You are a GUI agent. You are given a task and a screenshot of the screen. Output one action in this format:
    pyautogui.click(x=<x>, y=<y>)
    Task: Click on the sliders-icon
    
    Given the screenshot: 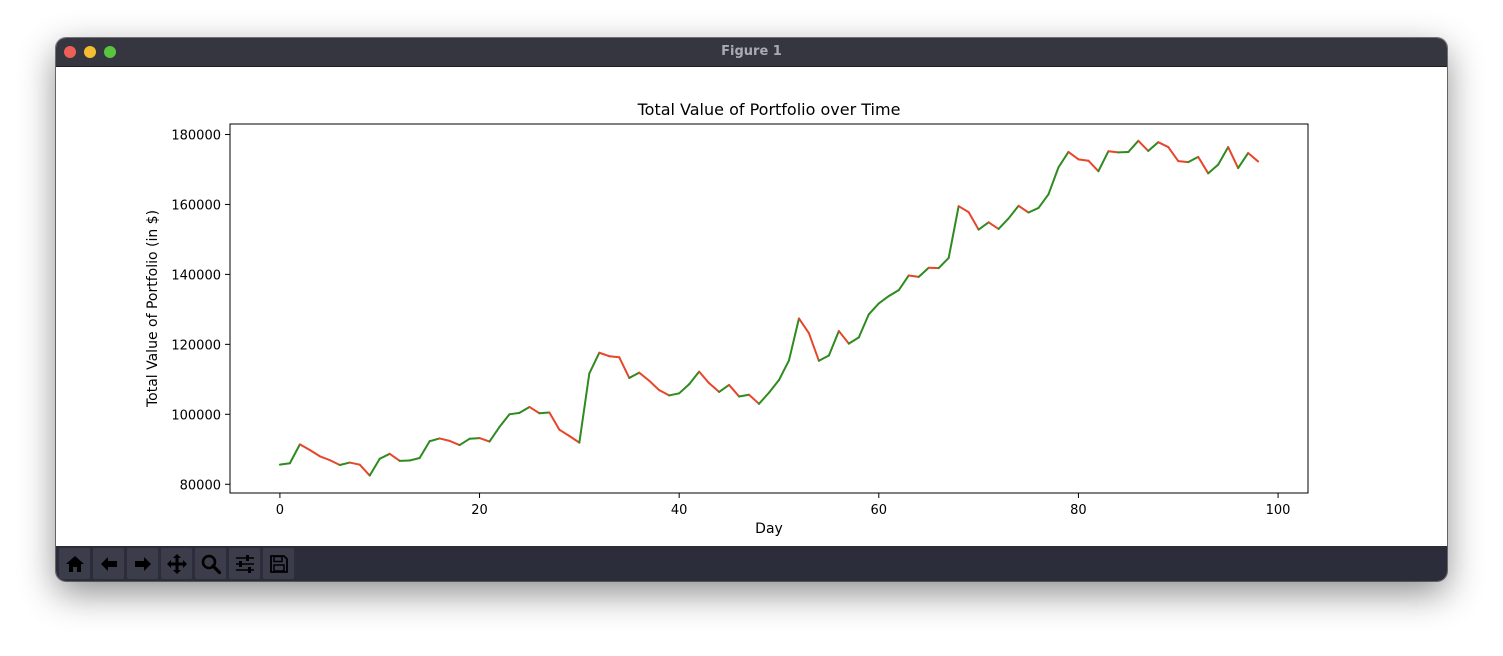 What is the action you would take?
    pyautogui.click(x=244, y=563)
    